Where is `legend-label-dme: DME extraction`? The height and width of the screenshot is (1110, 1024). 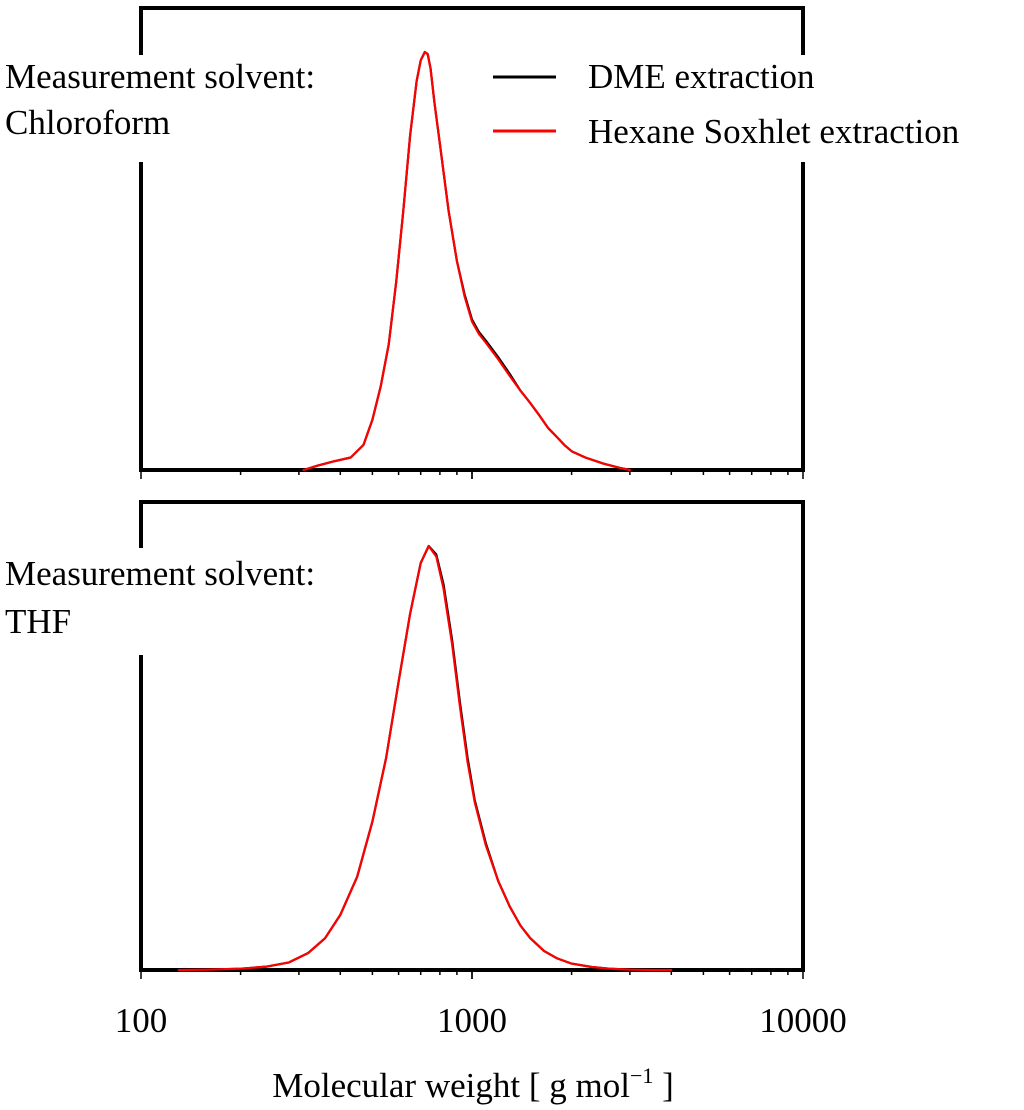 legend-label-dme: DME extraction is located at coordinates (701, 76).